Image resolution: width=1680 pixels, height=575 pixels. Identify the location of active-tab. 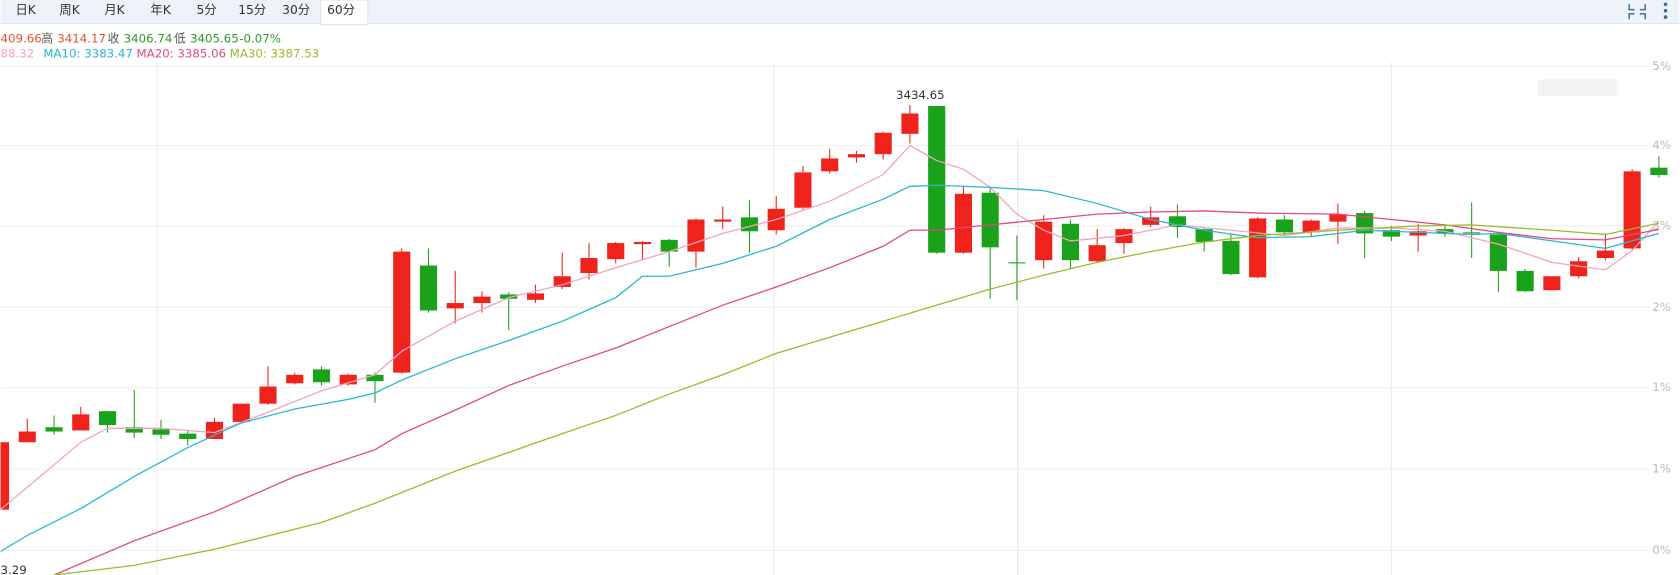
(344, 13).